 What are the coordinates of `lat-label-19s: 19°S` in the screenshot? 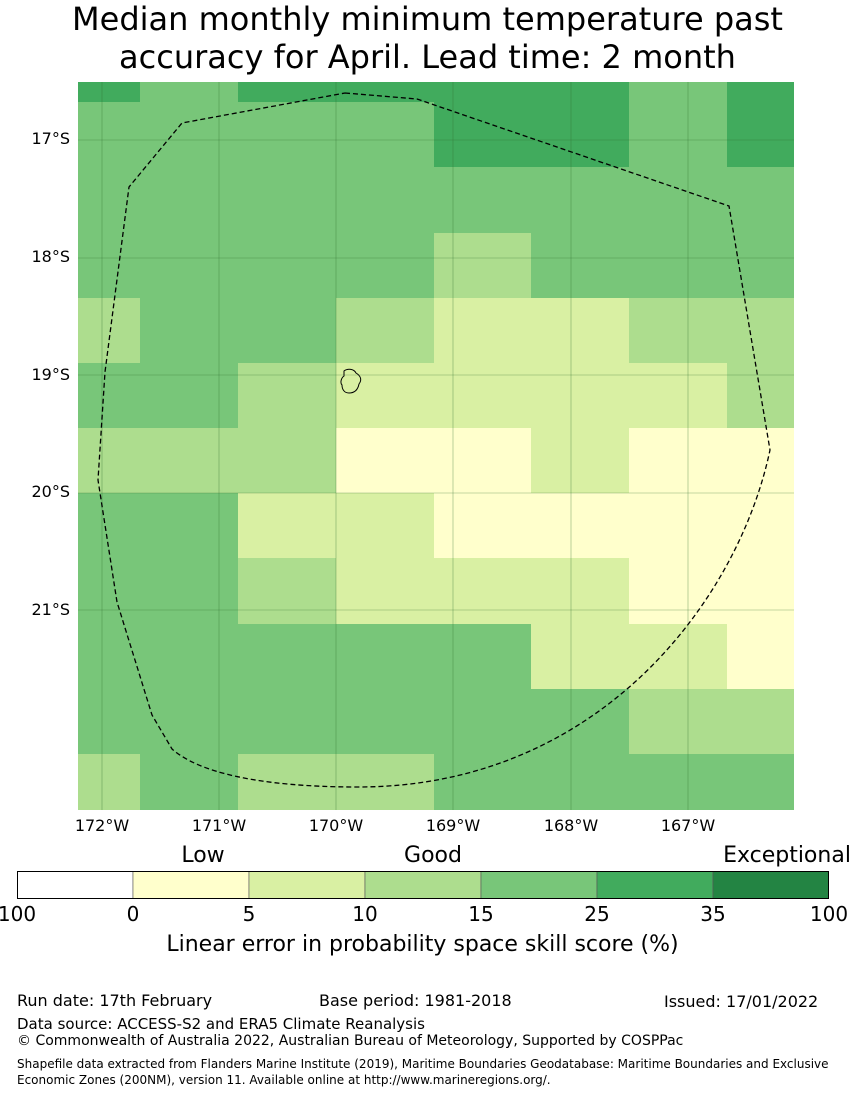 It's located at (50, 374).